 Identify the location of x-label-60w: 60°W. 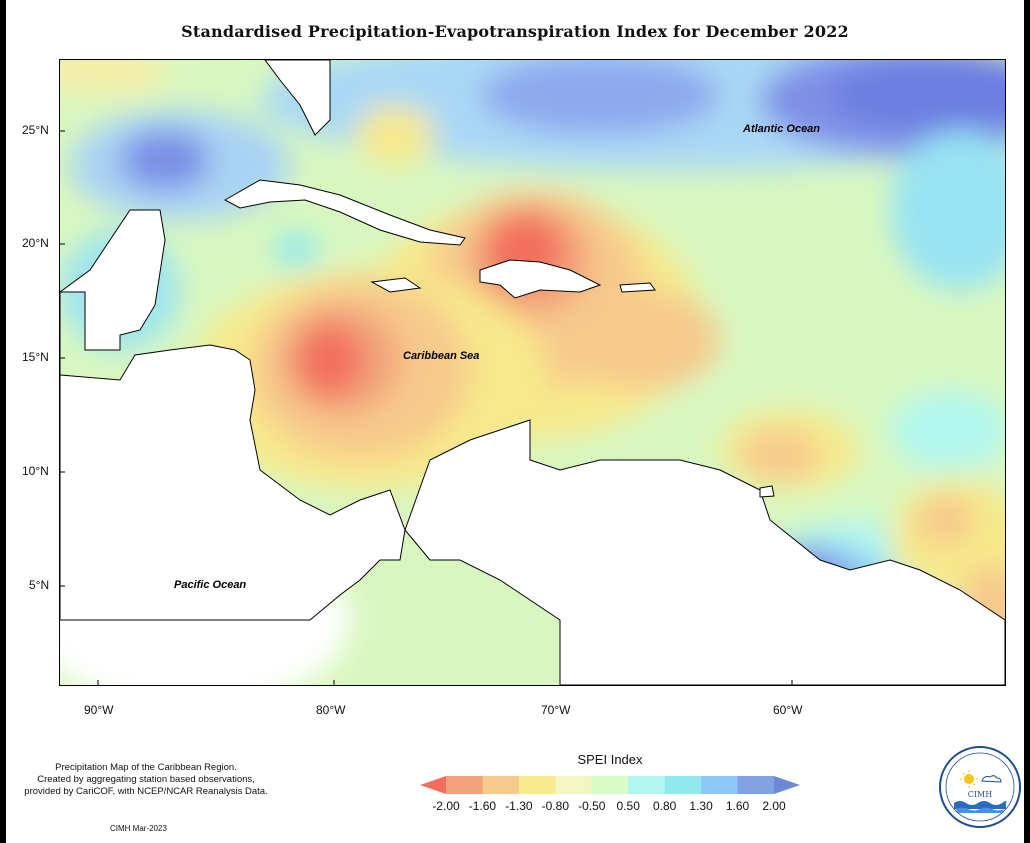
(788, 710).